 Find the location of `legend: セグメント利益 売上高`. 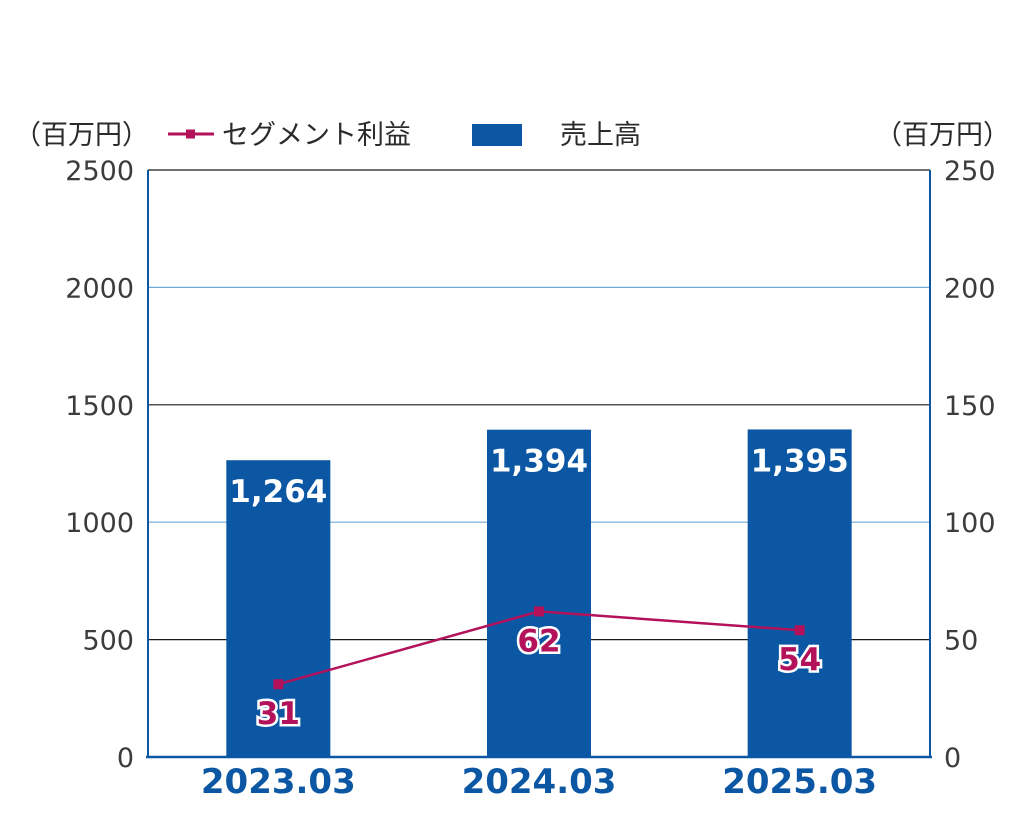

legend: セグメント利益 売上高 is located at coordinates (404, 135).